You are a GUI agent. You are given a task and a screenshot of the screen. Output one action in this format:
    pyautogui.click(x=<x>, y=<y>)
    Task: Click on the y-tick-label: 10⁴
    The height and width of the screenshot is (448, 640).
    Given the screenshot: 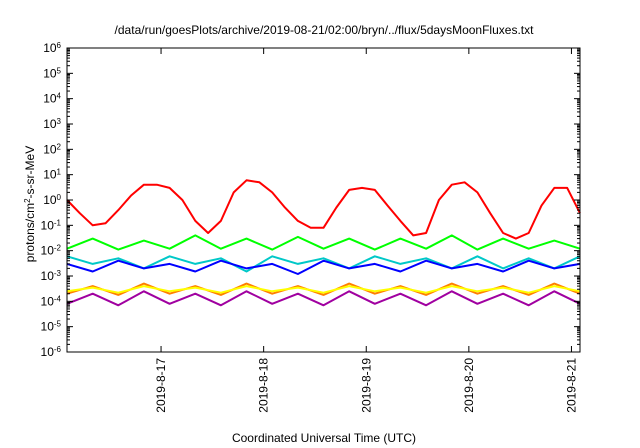 What is the action you would take?
    pyautogui.click(x=52, y=98)
    